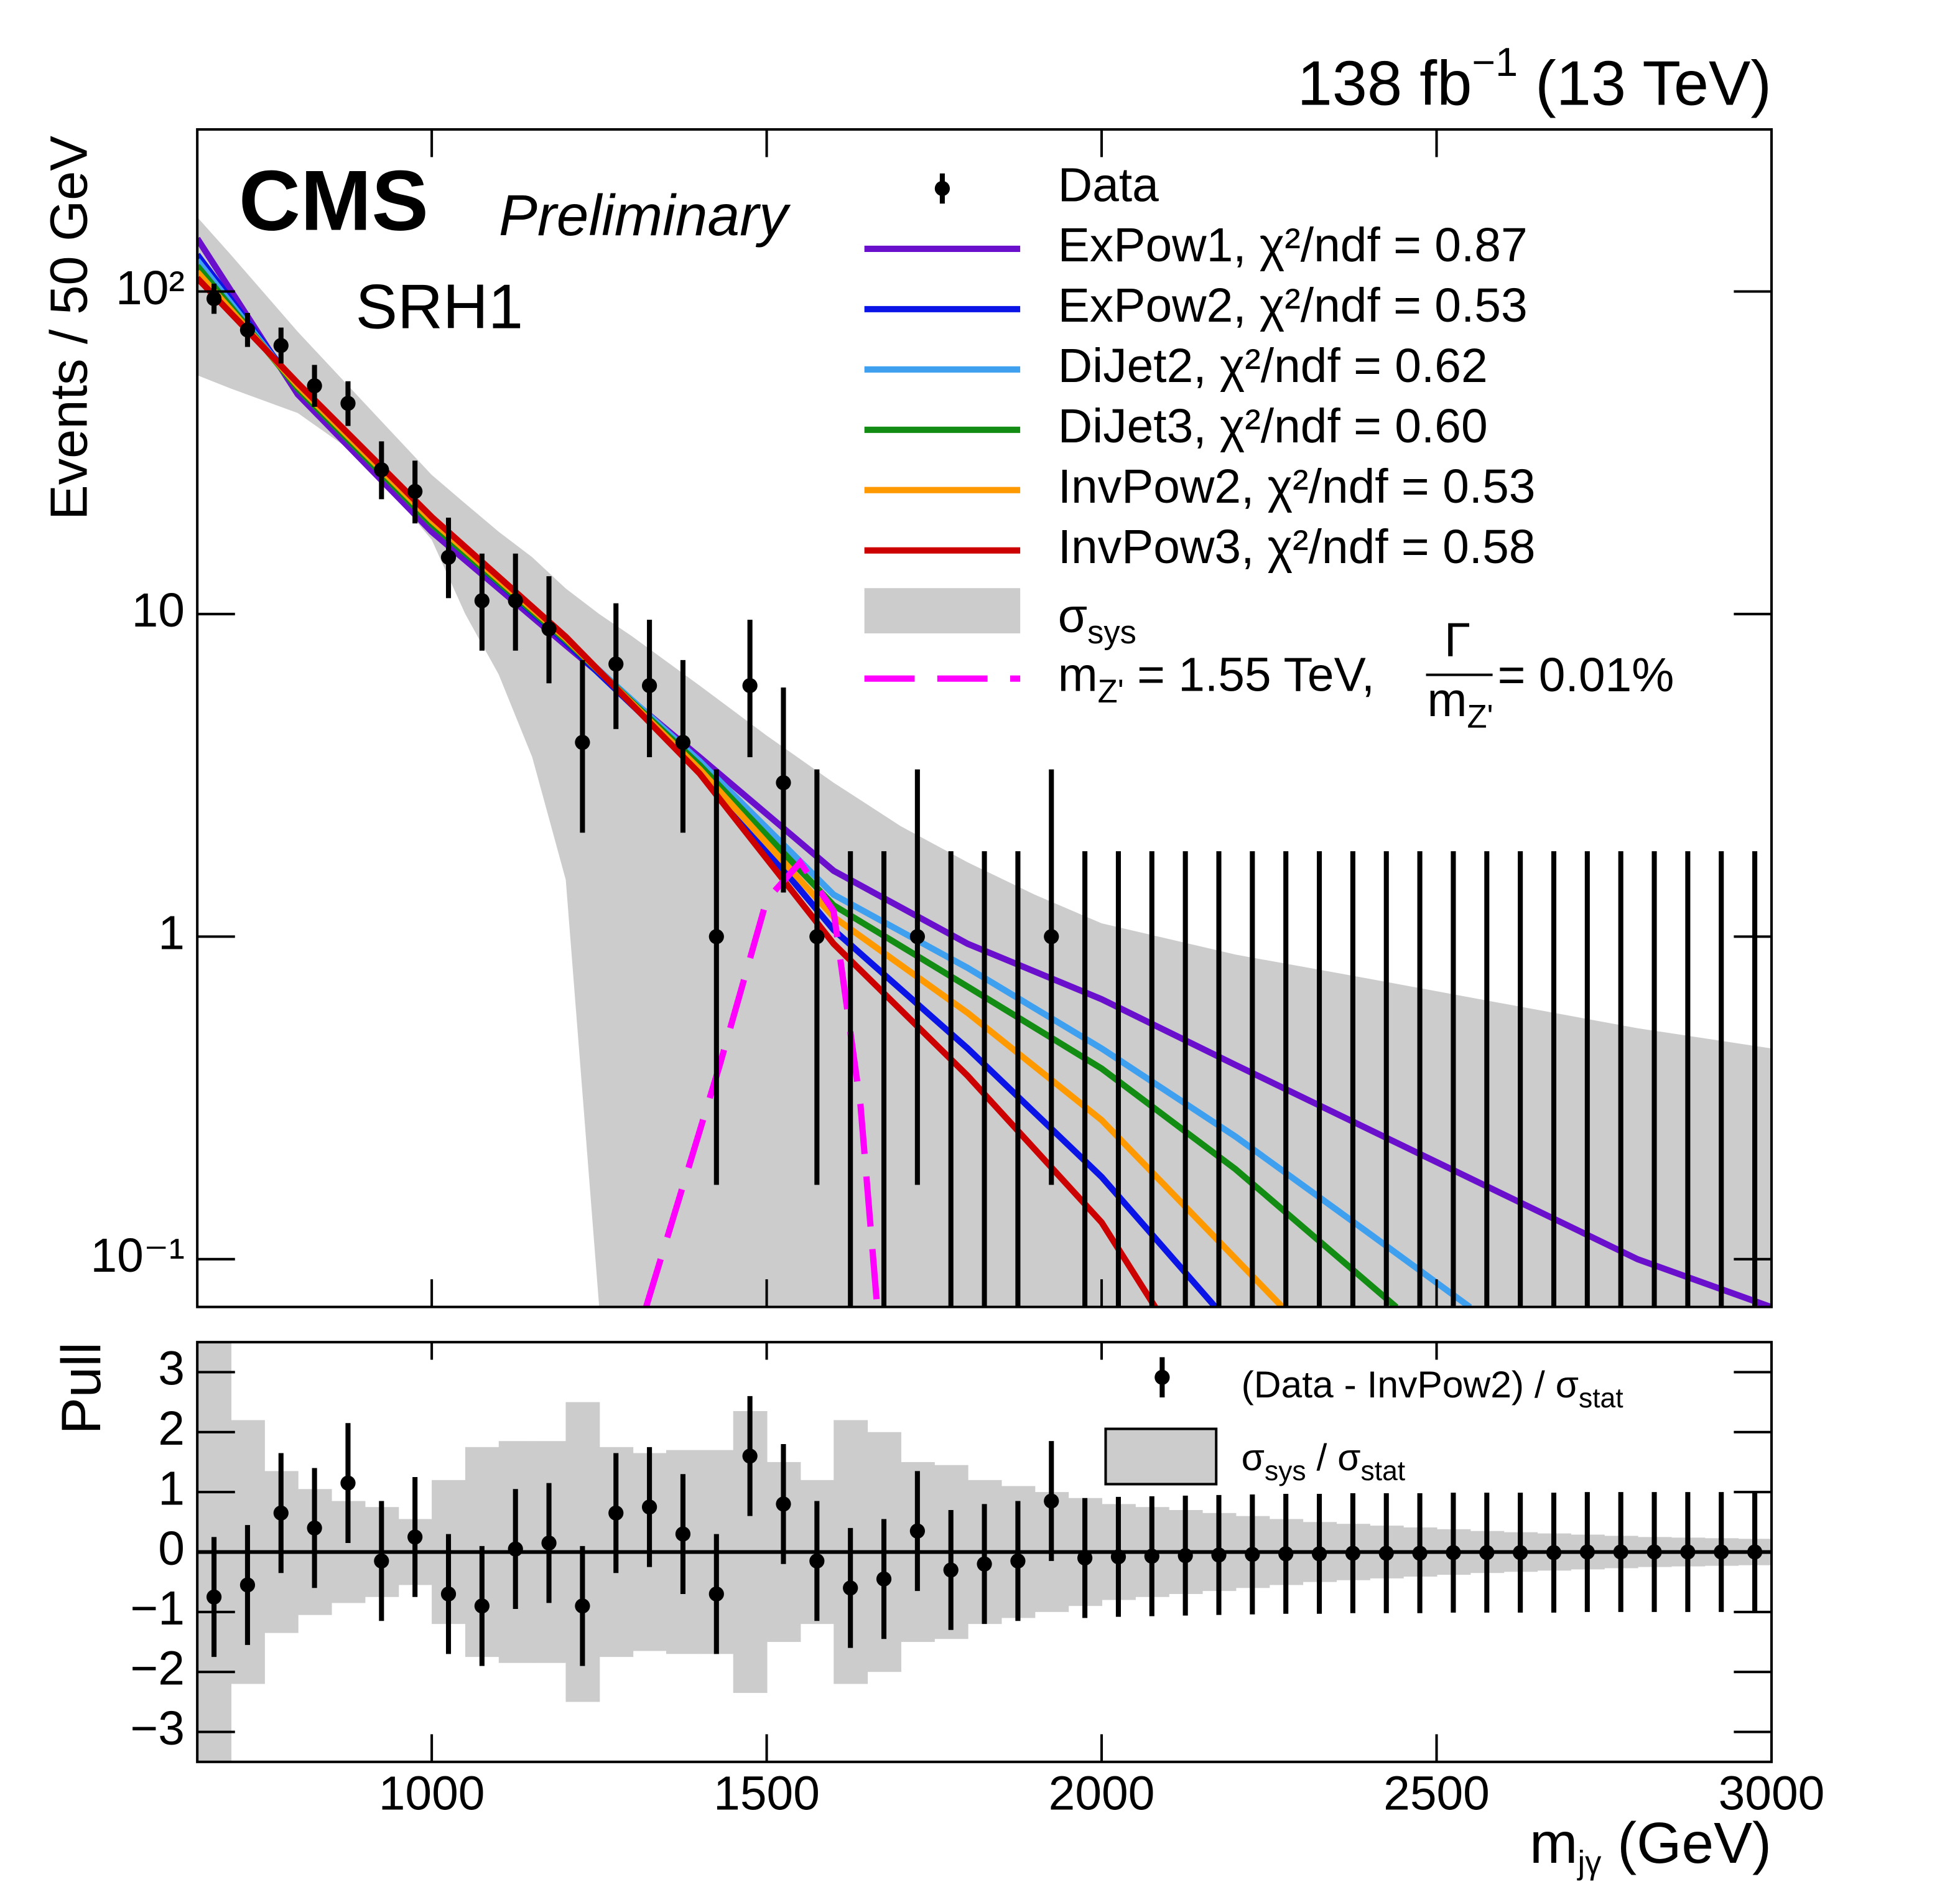 The height and width of the screenshot is (1902, 1960). What do you see at coordinates (1553, 1843) in the screenshot?
I see `x-label-main: m` at bounding box center [1553, 1843].